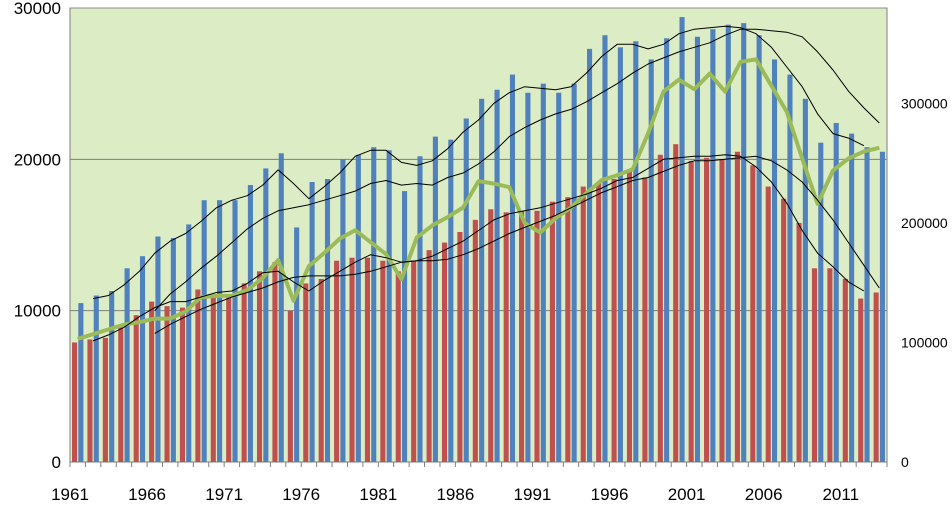 The width and height of the screenshot is (952, 507). Describe the element at coordinates (861, 380) in the screenshot. I see `bar-series2-2012` at that location.